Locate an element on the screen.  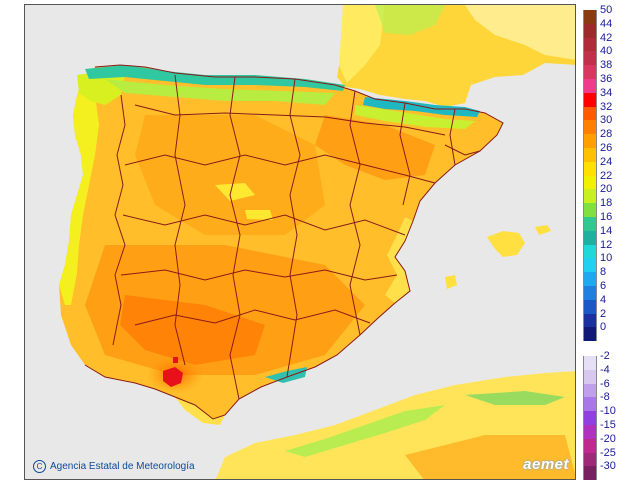
legend-label: 16 is located at coordinates (606, 217).